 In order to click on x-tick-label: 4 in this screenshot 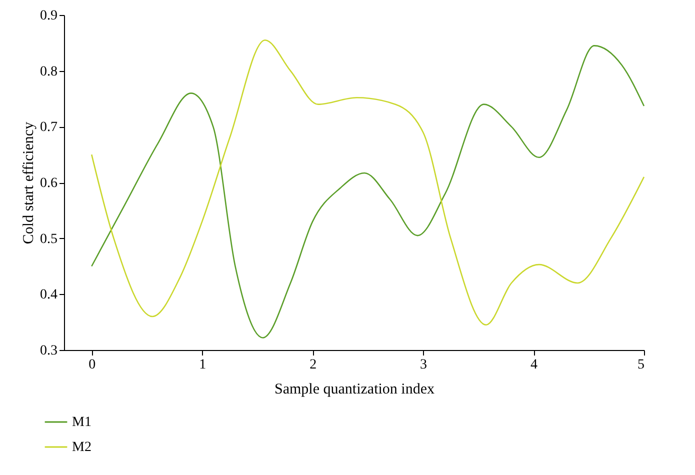, I will do `click(534, 365)`.